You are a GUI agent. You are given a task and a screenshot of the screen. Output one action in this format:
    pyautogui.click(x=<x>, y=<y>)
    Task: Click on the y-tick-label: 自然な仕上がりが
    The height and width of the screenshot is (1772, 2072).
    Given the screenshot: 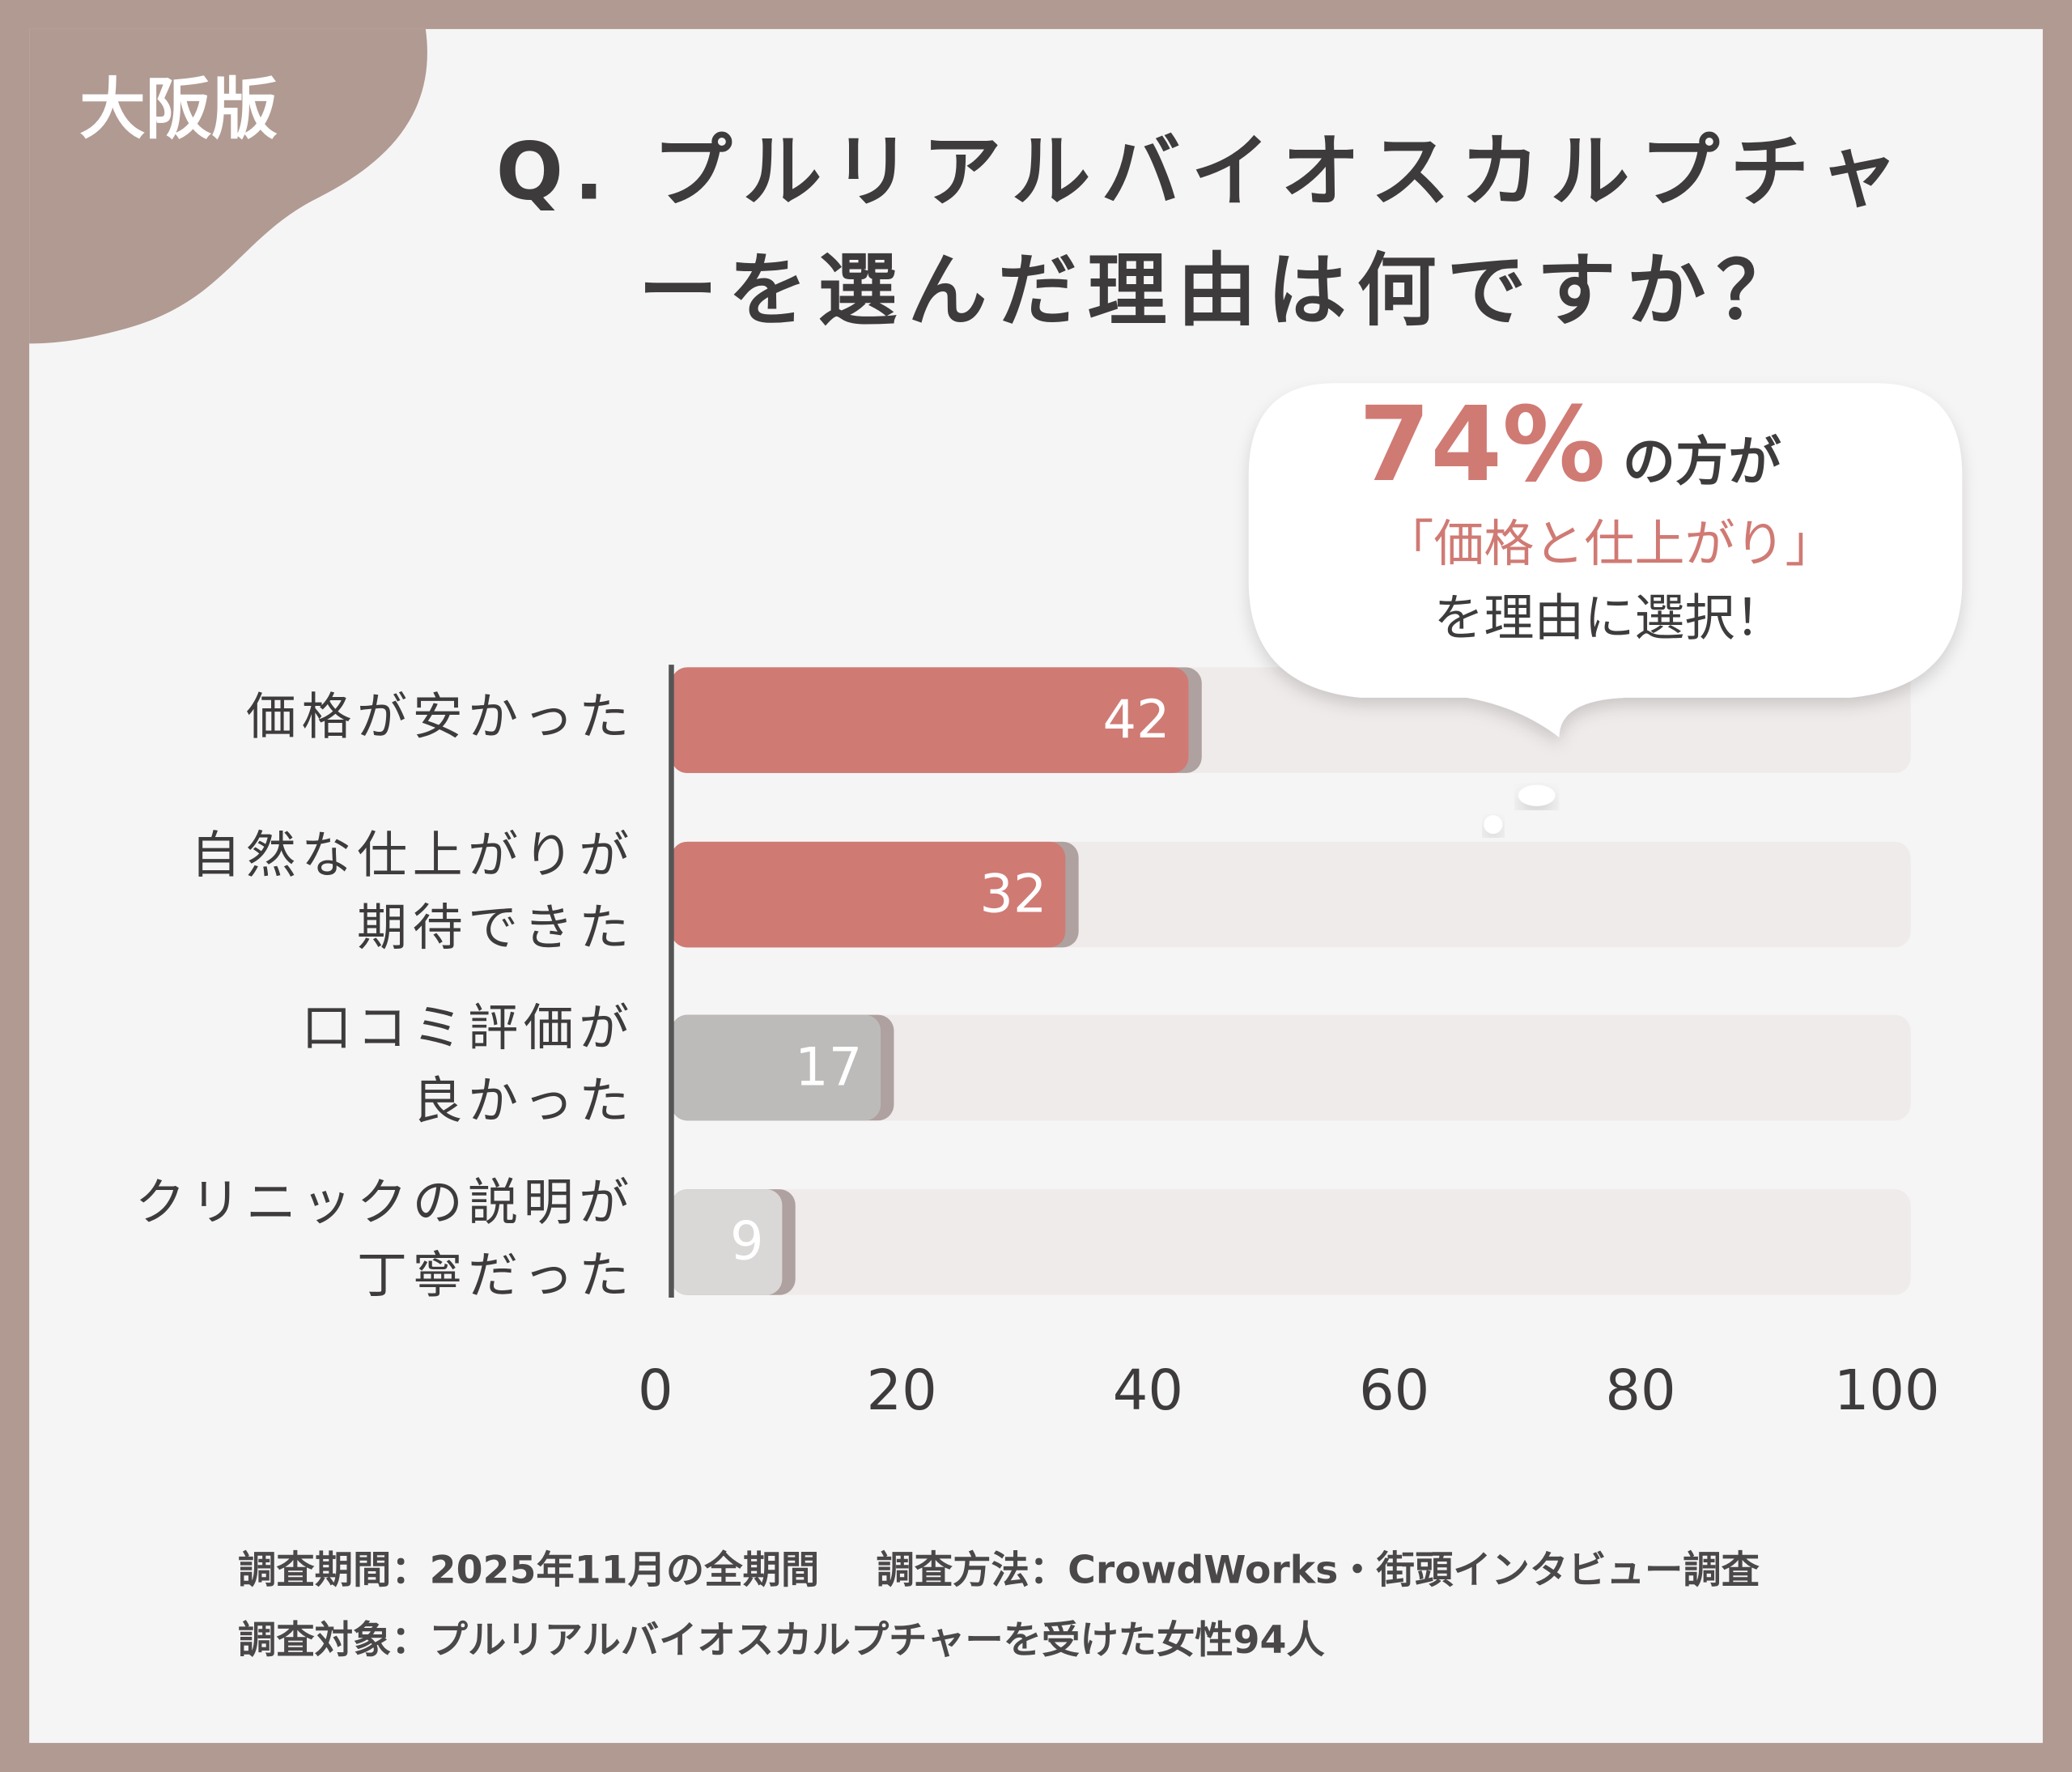 What is the action you would take?
    pyautogui.click(x=412, y=855)
    